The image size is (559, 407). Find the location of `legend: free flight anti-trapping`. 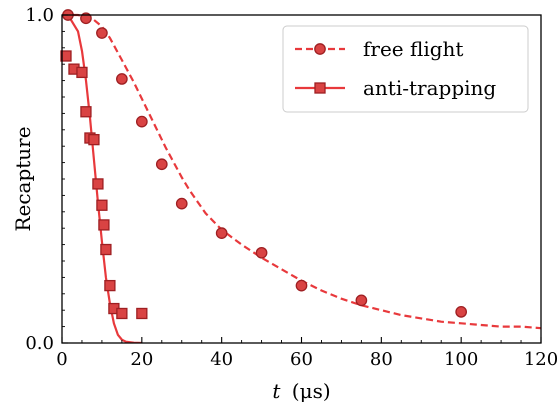

legend: free flight anti-trapping is located at coordinates (405, 69).